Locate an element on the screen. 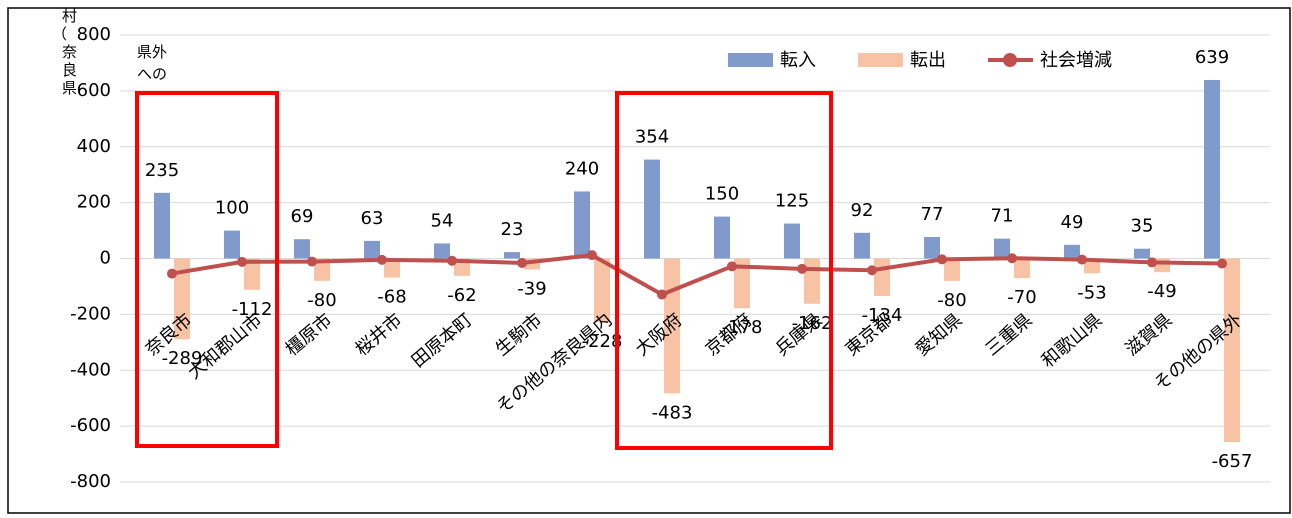  data-label: 23 is located at coordinates (512, 229).